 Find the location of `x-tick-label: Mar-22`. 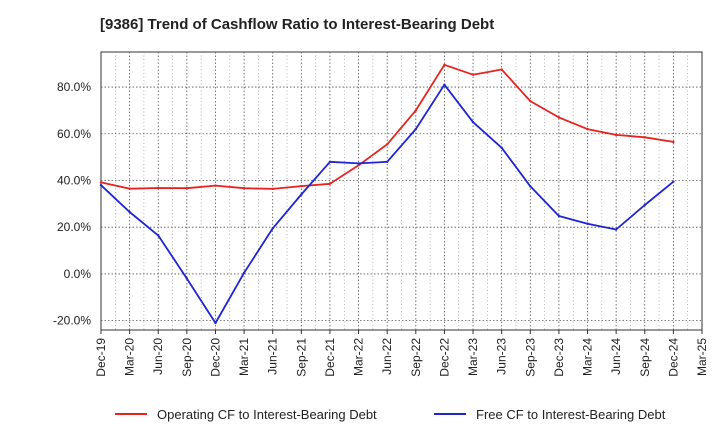

x-tick-label: Mar-22 is located at coordinates (359, 357).